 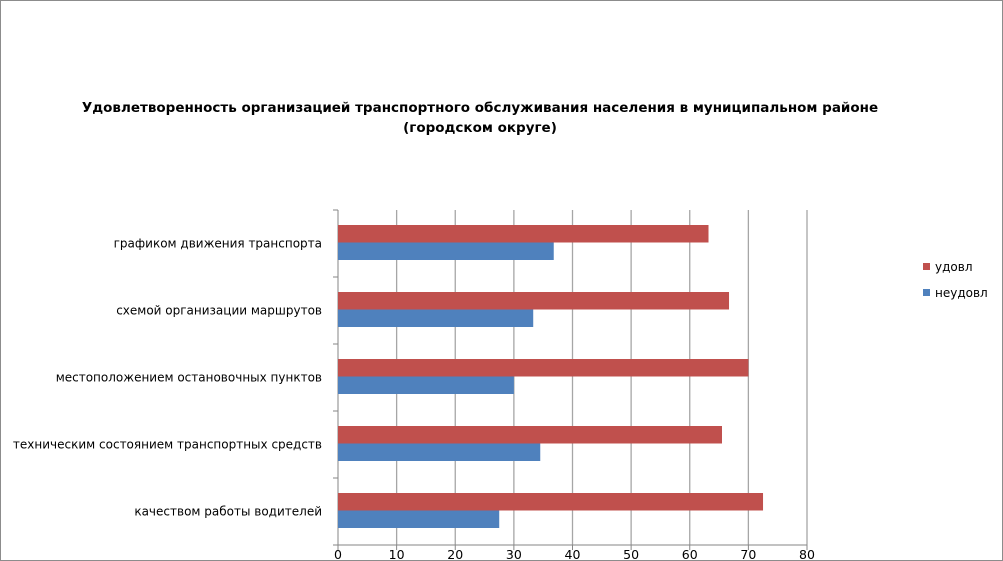 I want to click on x-tick-label: 40, so click(x=573, y=554).